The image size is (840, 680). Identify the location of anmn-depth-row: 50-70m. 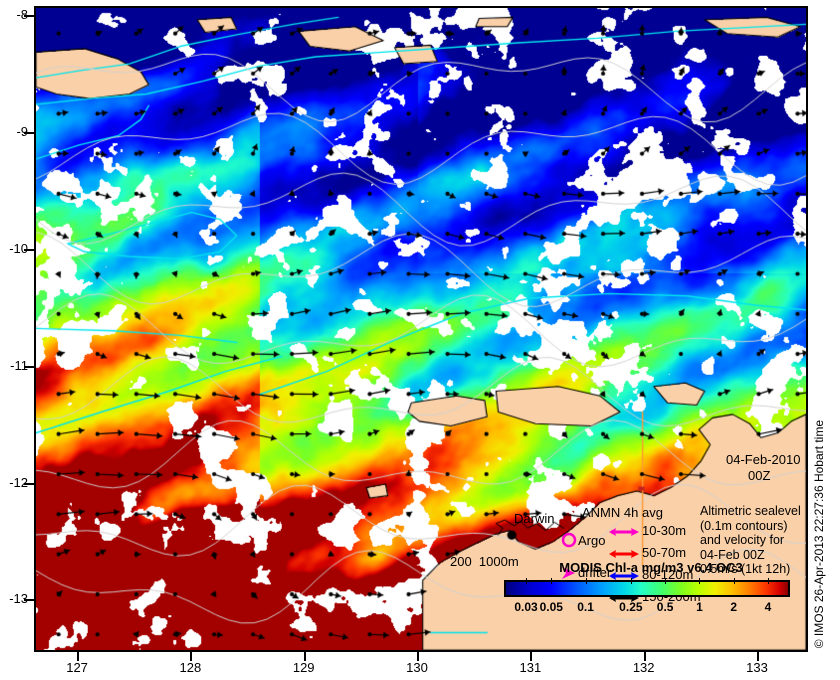
(647, 552).